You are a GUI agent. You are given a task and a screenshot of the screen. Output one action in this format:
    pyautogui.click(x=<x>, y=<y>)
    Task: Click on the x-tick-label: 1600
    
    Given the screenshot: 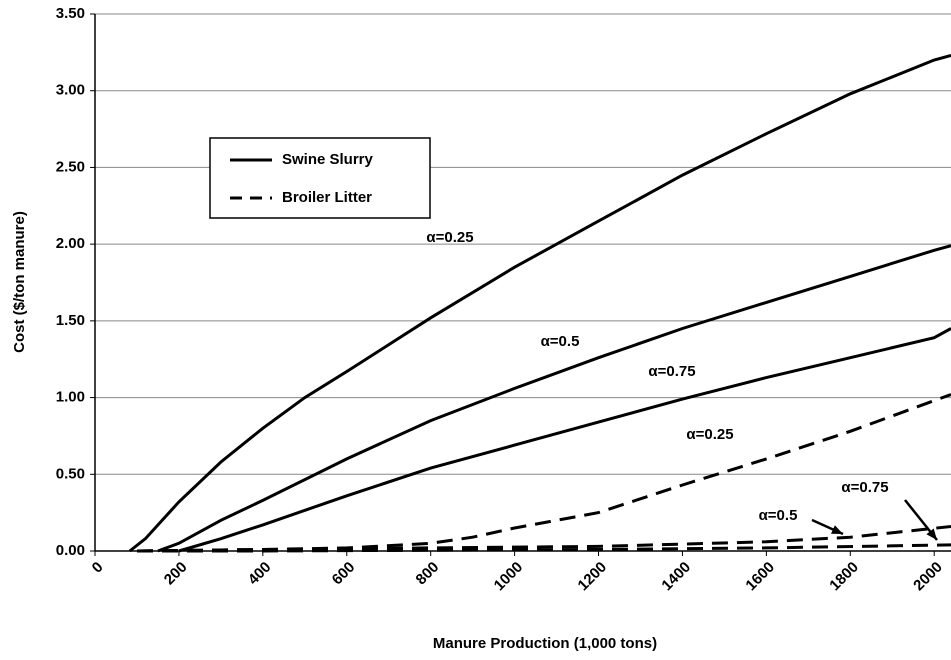 What is the action you would take?
    pyautogui.click(x=760, y=577)
    